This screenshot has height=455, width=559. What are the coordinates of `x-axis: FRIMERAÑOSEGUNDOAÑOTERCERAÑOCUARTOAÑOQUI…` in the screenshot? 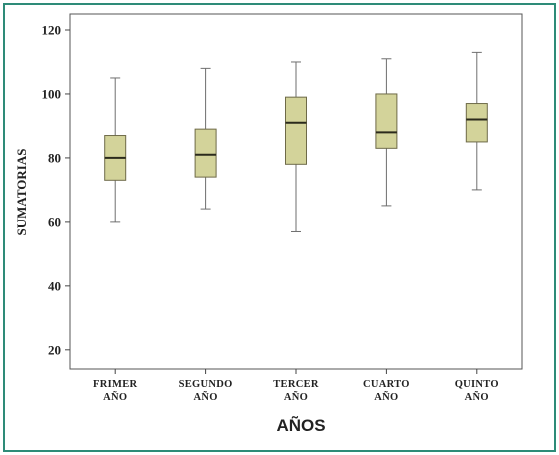 It's located at (296, 386).